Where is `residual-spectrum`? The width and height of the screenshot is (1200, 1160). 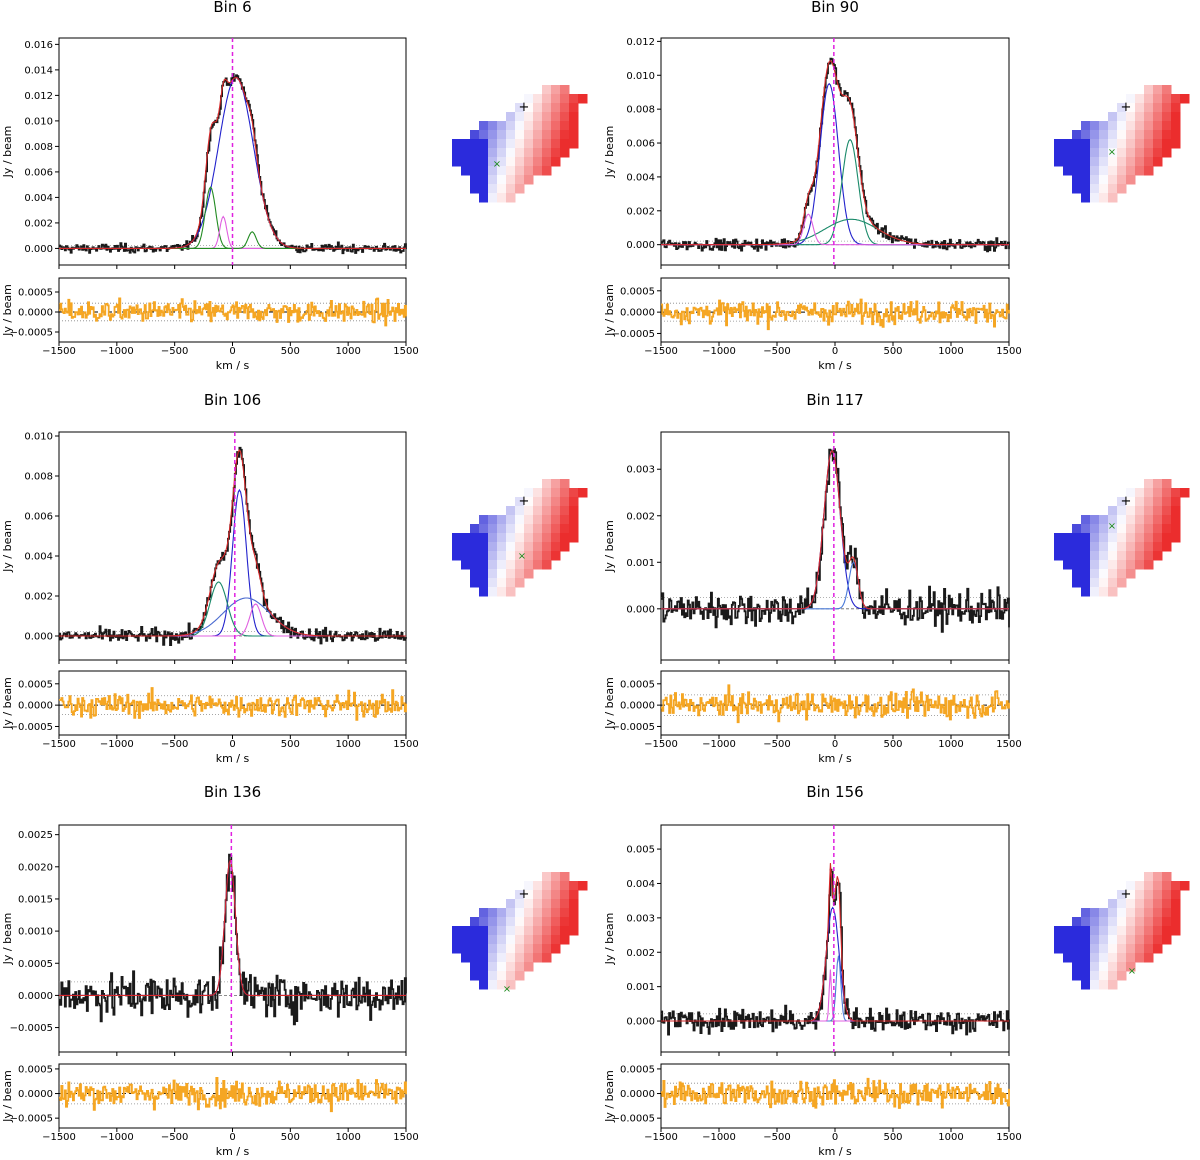 residual-spectrum is located at coordinates (233, 704).